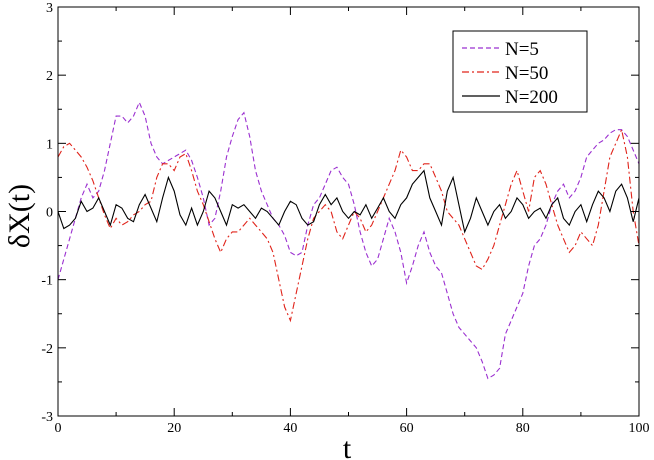 The height and width of the screenshot is (460, 654). Describe the element at coordinates (58, 428) in the screenshot. I see `x-tick-label: 0` at that location.